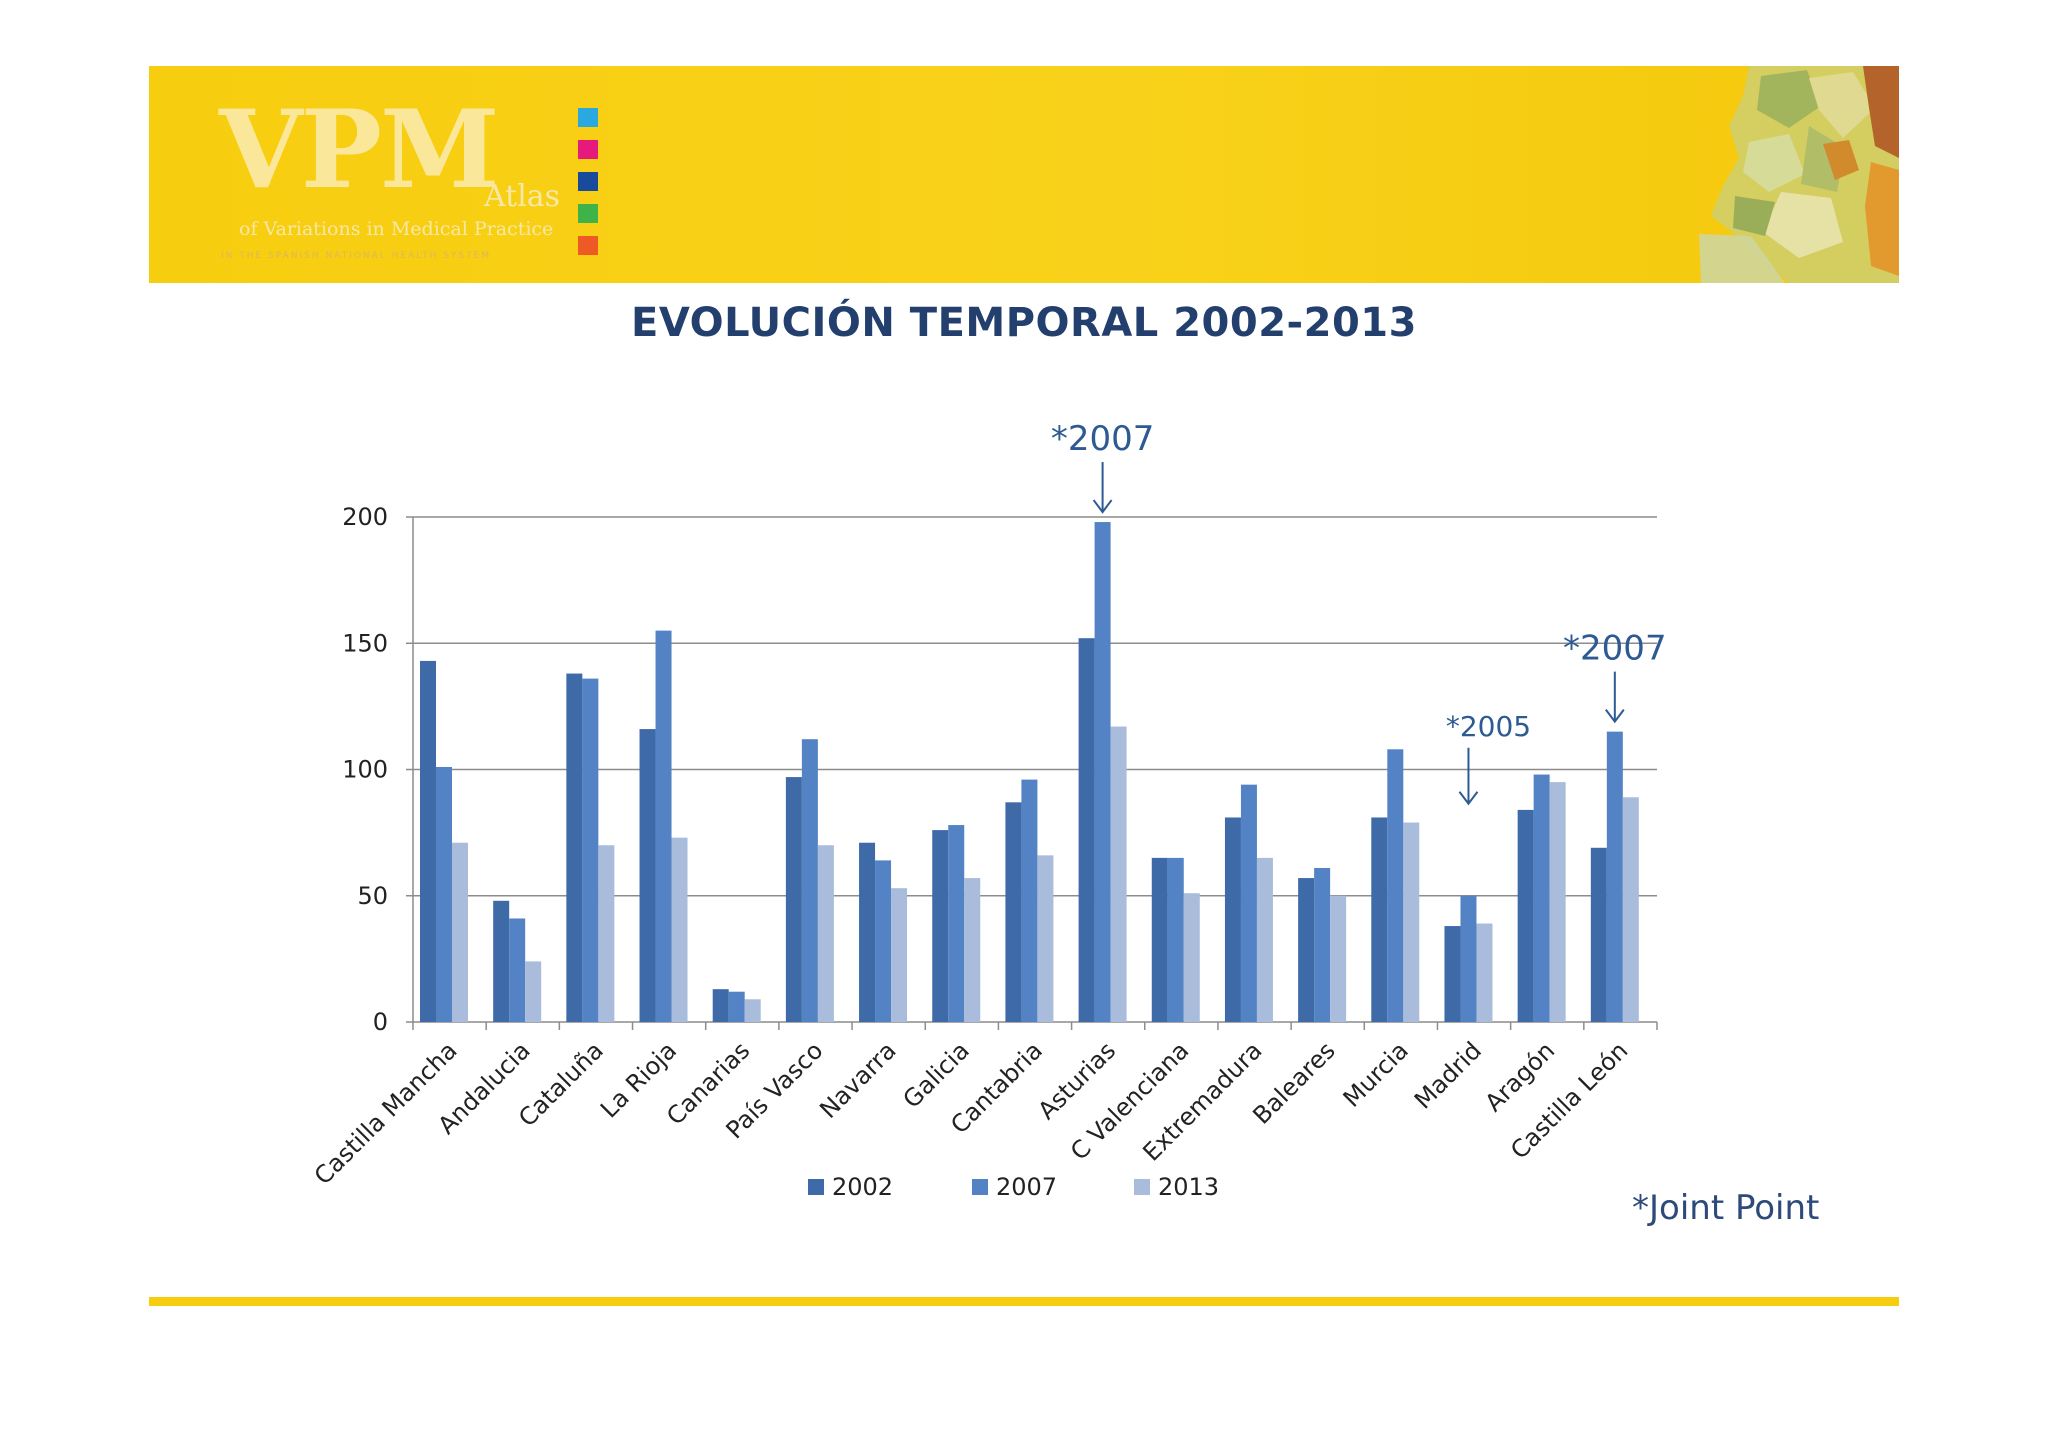  What do you see at coordinates (1376, 1074) in the screenshot?
I see `x-tick-label: Murcia` at bounding box center [1376, 1074].